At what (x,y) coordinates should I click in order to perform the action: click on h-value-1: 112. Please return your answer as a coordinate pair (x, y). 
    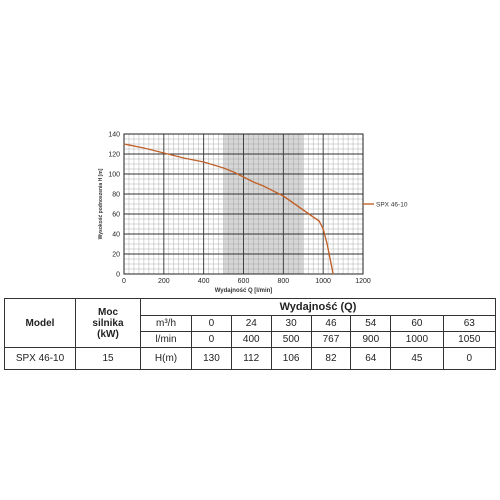
    Looking at the image, I should click on (251, 358).